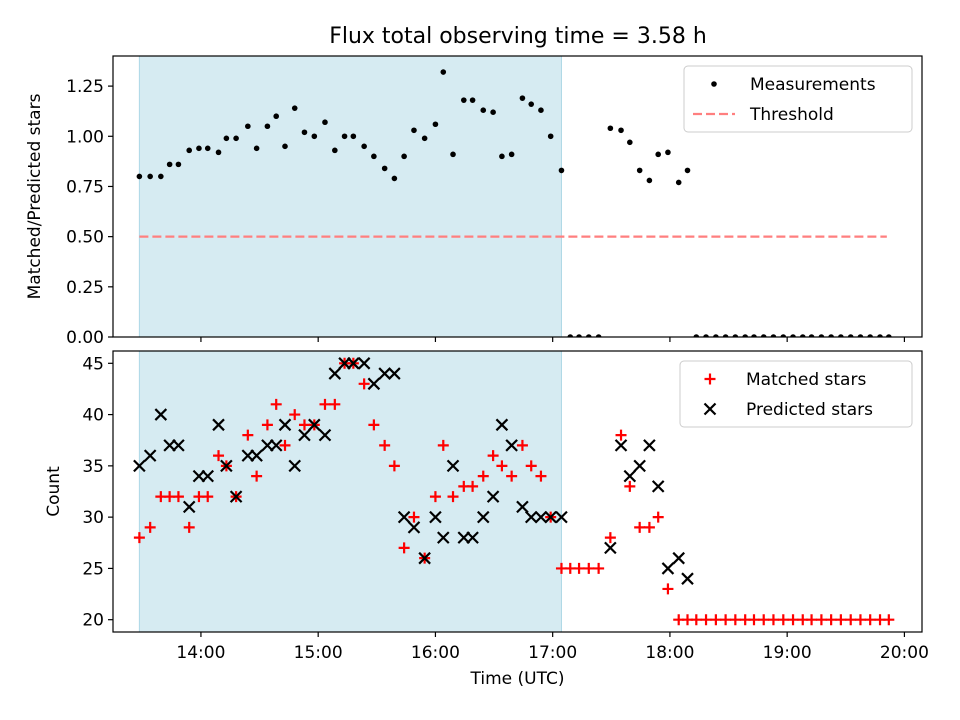 This screenshot has width=960, height=720. Describe the element at coordinates (806, 380) in the screenshot. I see `legend-label: Matched stars` at that location.